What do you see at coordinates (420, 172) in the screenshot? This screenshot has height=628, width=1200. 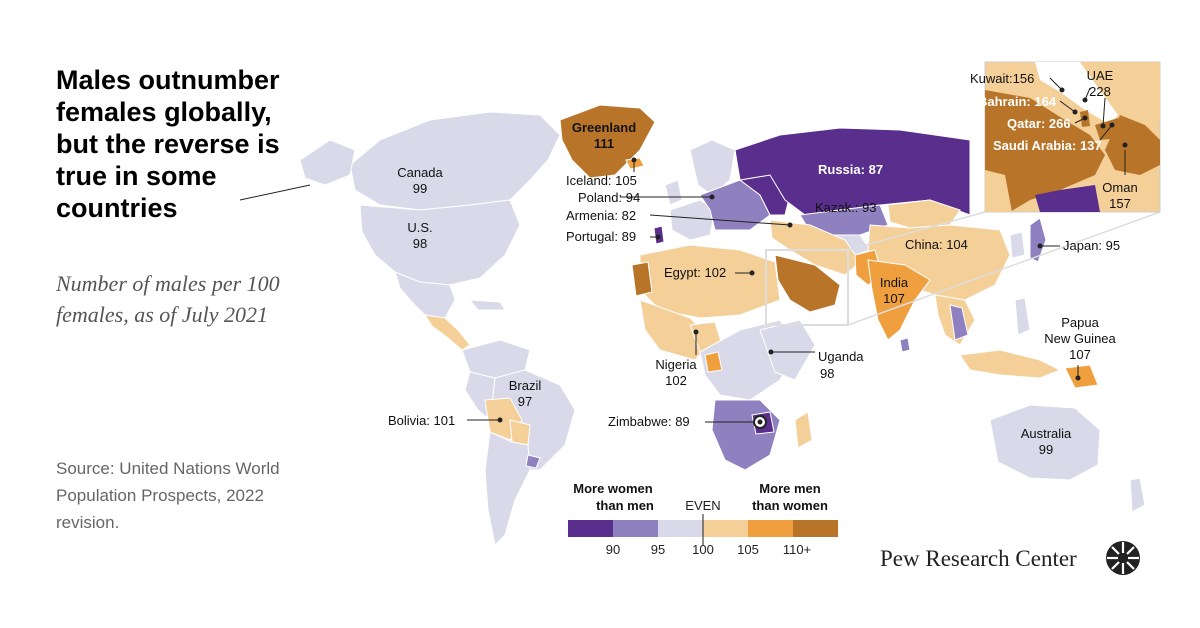 I see `label-canada-name: Canada` at bounding box center [420, 172].